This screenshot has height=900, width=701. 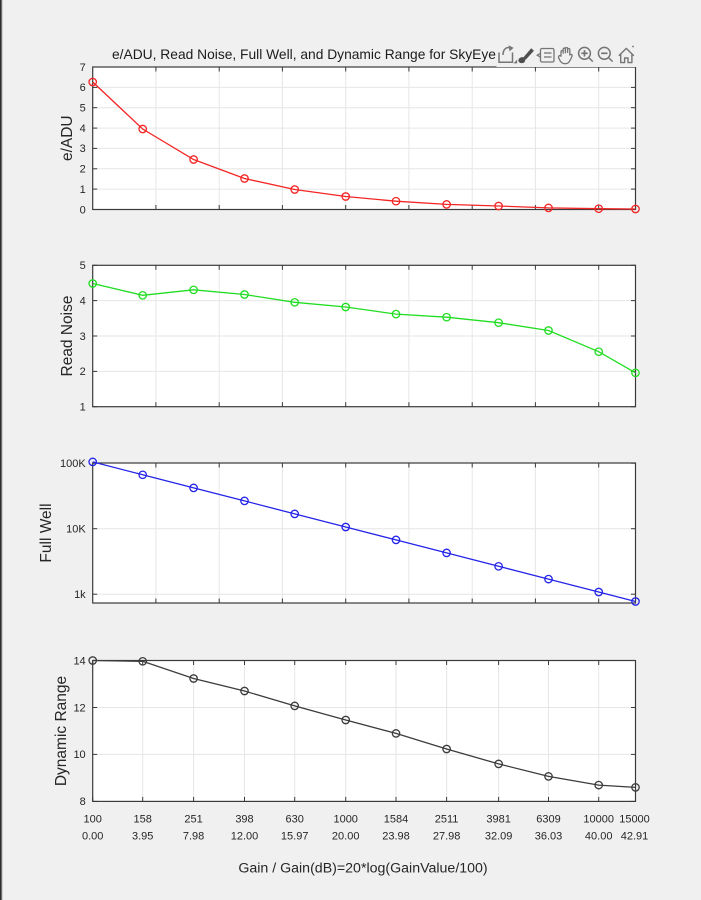 I want to click on svg-text: 100K, so click(x=73, y=464).